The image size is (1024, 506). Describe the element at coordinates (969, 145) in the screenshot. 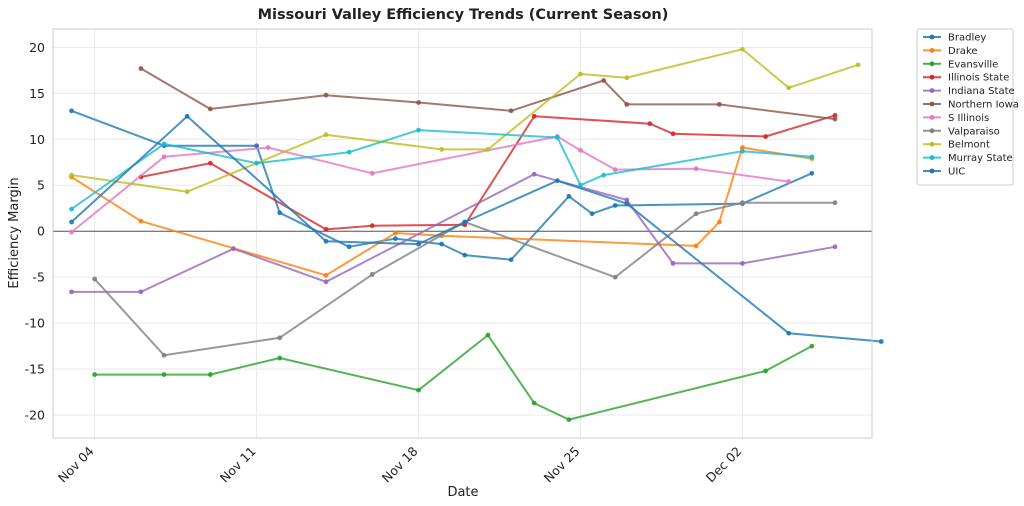

I see `legend-label: Belmont` at that location.